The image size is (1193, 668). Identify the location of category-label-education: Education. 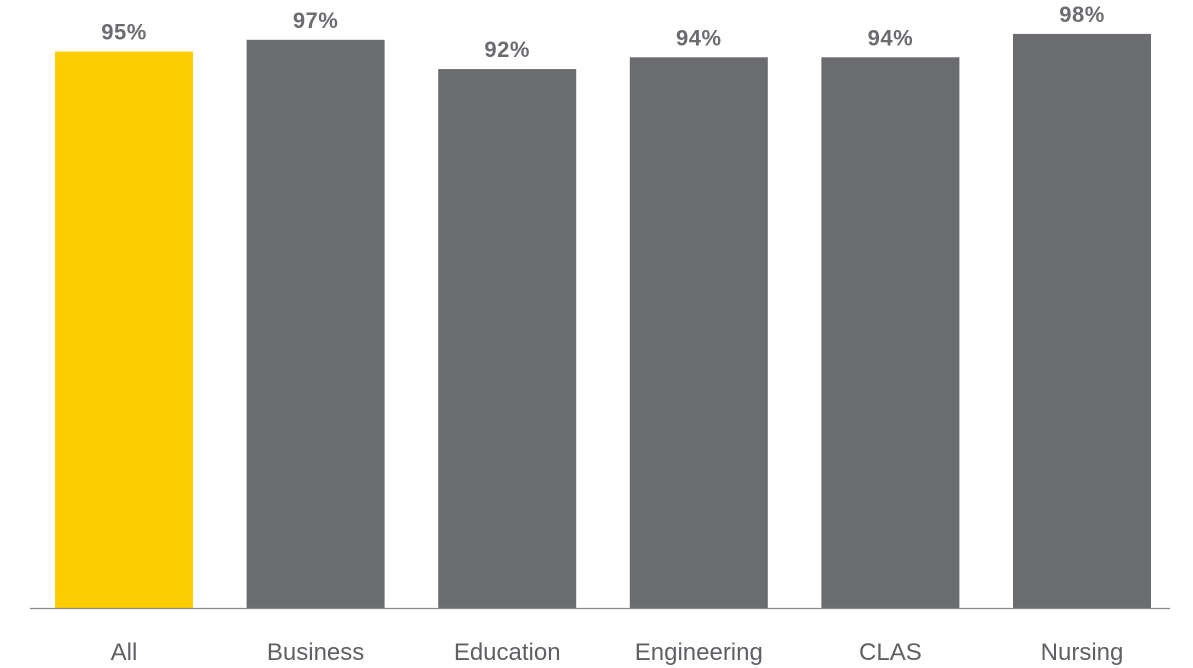
(507, 652).